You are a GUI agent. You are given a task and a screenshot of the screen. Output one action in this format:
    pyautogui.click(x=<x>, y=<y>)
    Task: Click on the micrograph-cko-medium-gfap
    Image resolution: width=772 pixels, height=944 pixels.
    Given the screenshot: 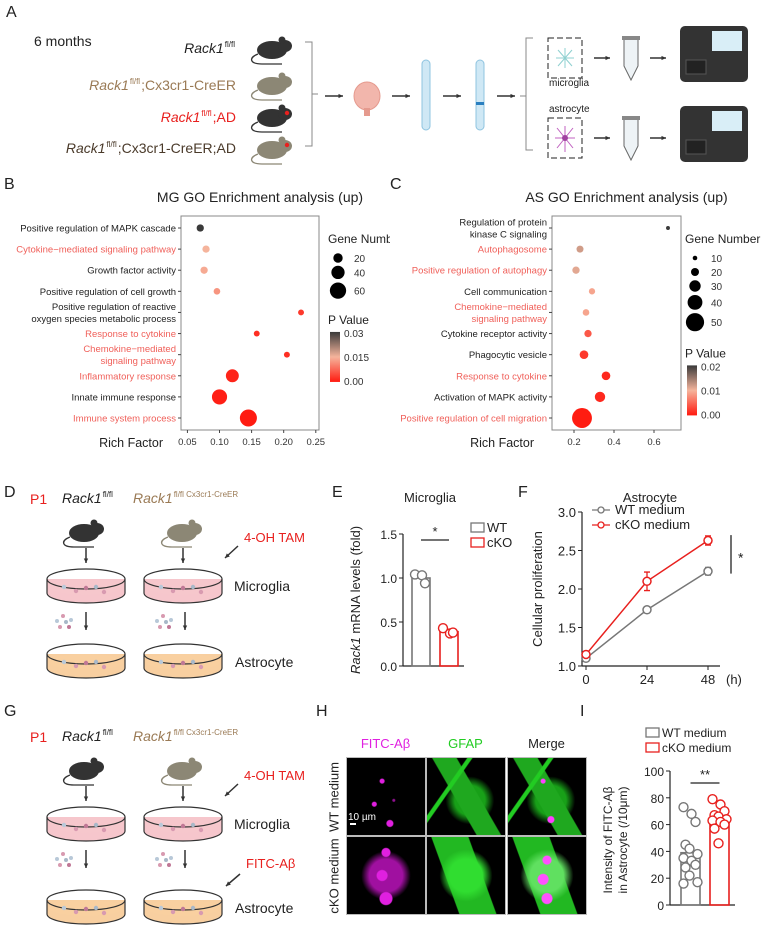 What is the action you would take?
    pyautogui.click(x=466, y=875)
    